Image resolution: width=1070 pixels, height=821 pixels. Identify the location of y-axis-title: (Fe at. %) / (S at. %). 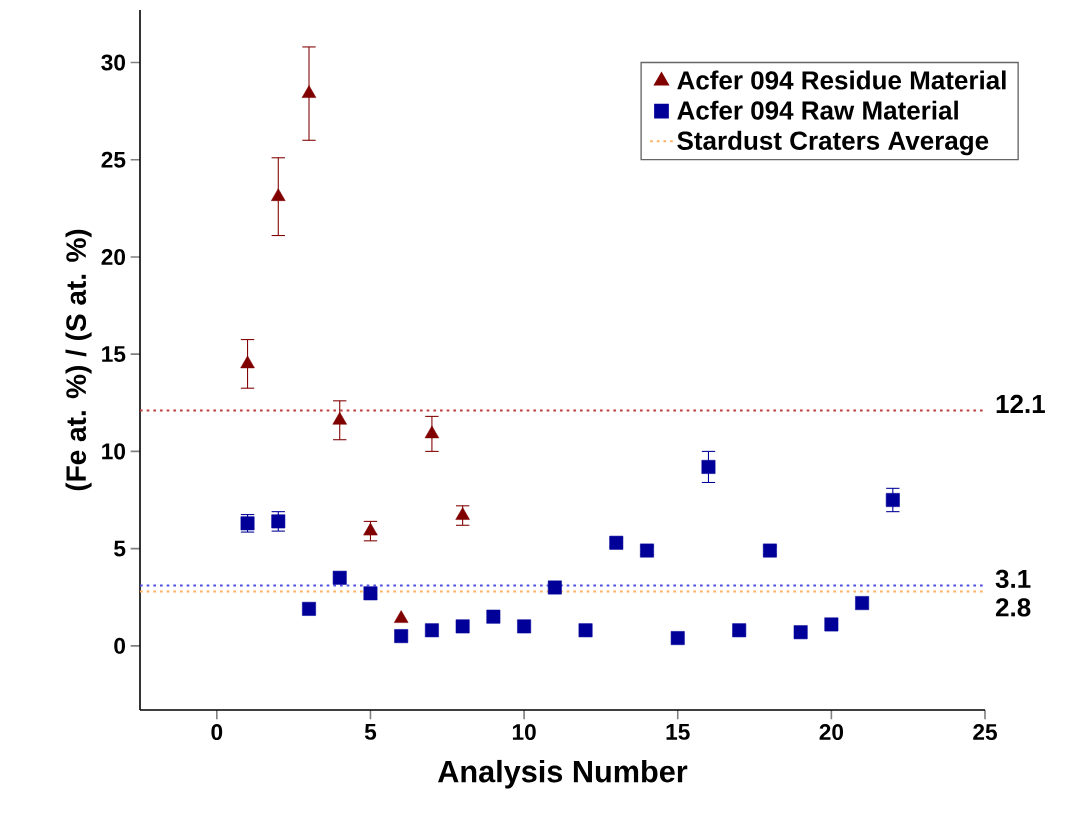
(78, 360).